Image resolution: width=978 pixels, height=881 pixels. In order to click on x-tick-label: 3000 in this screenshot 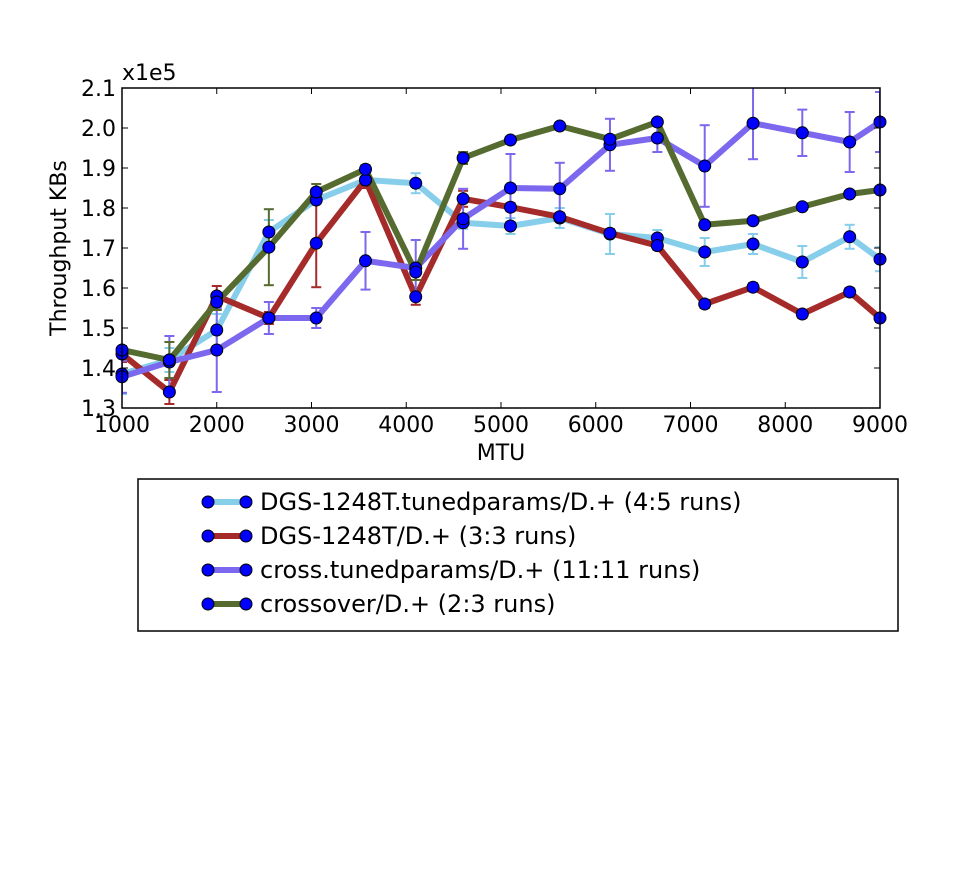, I will do `click(312, 425)`.